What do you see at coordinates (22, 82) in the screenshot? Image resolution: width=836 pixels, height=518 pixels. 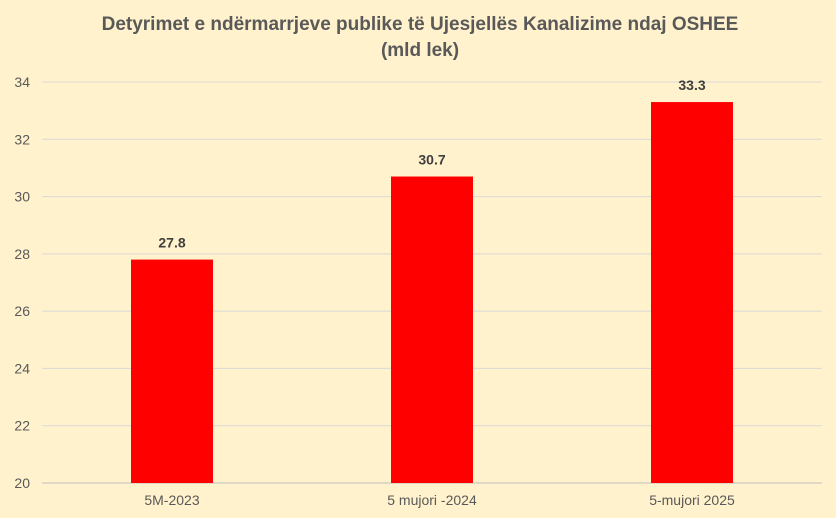 I see `y-tick-label: 34` at bounding box center [22, 82].